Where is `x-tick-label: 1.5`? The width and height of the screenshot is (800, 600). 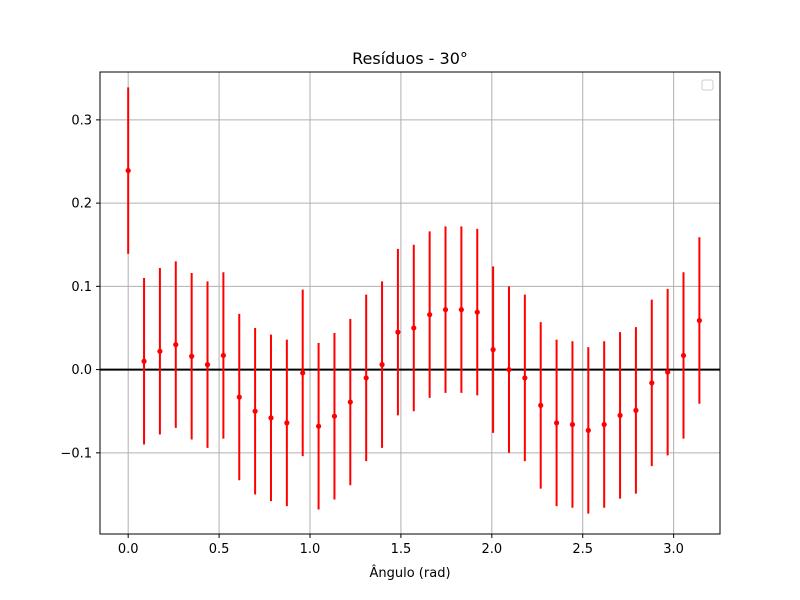 x-tick-label: 1.5 is located at coordinates (401, 549).